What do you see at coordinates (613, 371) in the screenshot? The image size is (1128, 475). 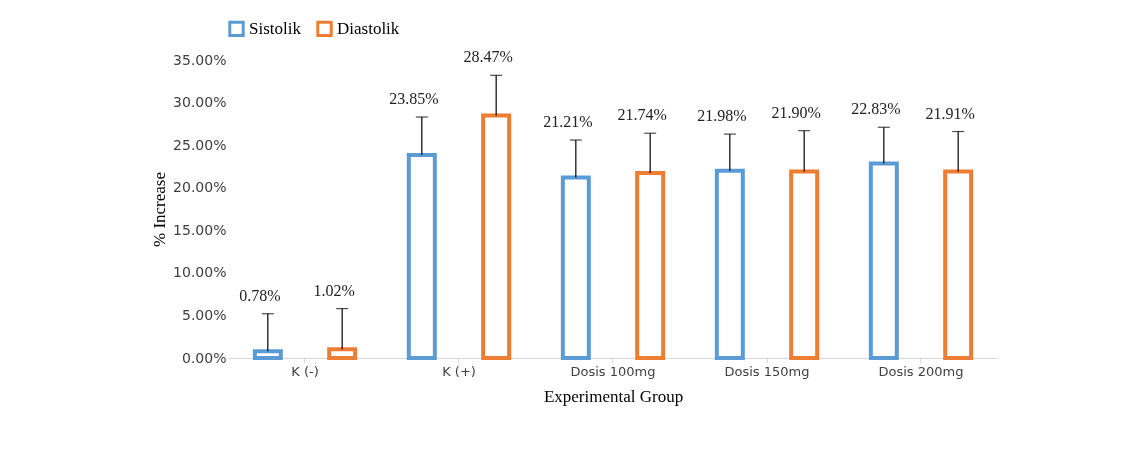 I see `x-tick-label: Dosis 100mg` at bounding box center [613, 371].